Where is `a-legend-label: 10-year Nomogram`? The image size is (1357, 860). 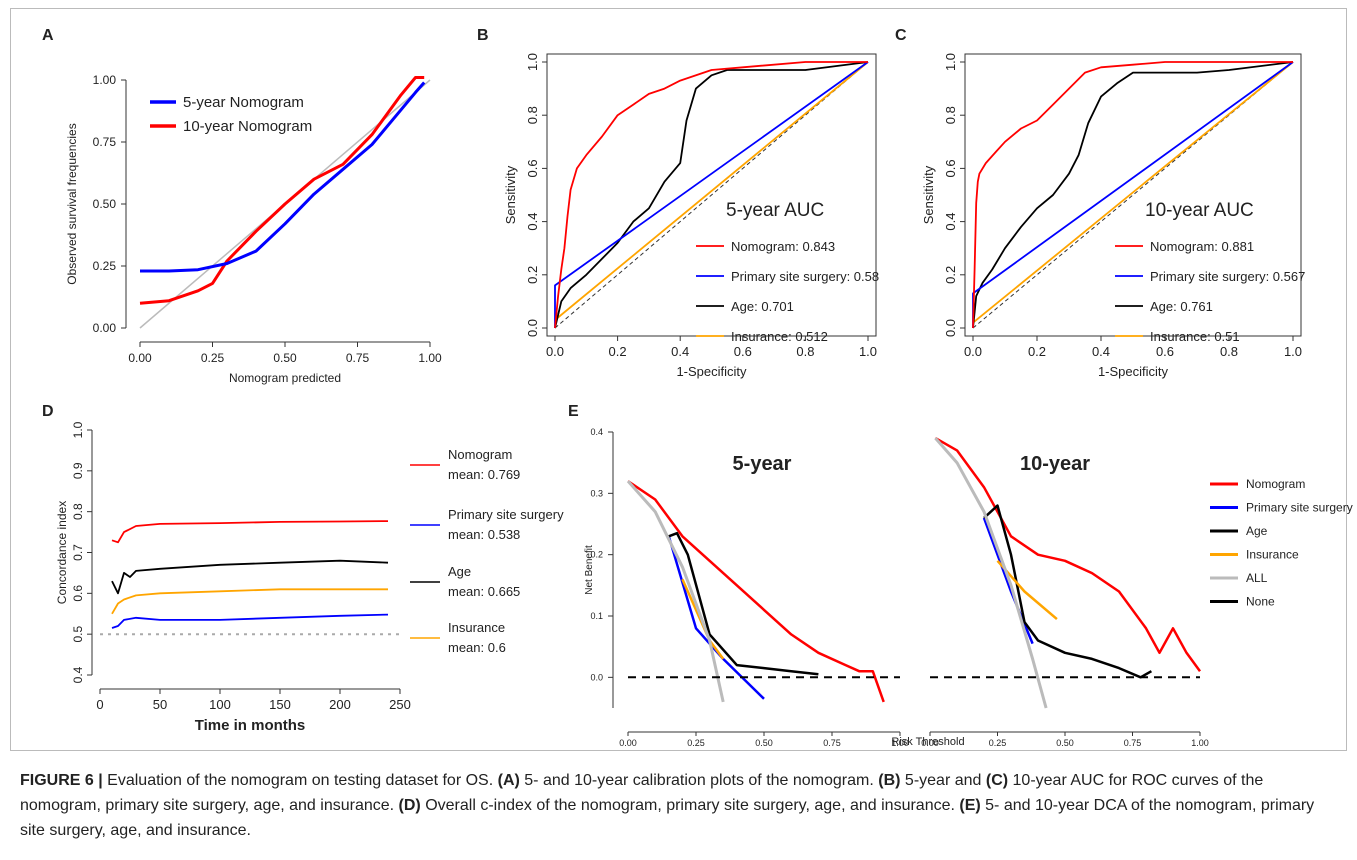
a-legend-label: 10-year Nomogram is located at coordinates (247, 126).